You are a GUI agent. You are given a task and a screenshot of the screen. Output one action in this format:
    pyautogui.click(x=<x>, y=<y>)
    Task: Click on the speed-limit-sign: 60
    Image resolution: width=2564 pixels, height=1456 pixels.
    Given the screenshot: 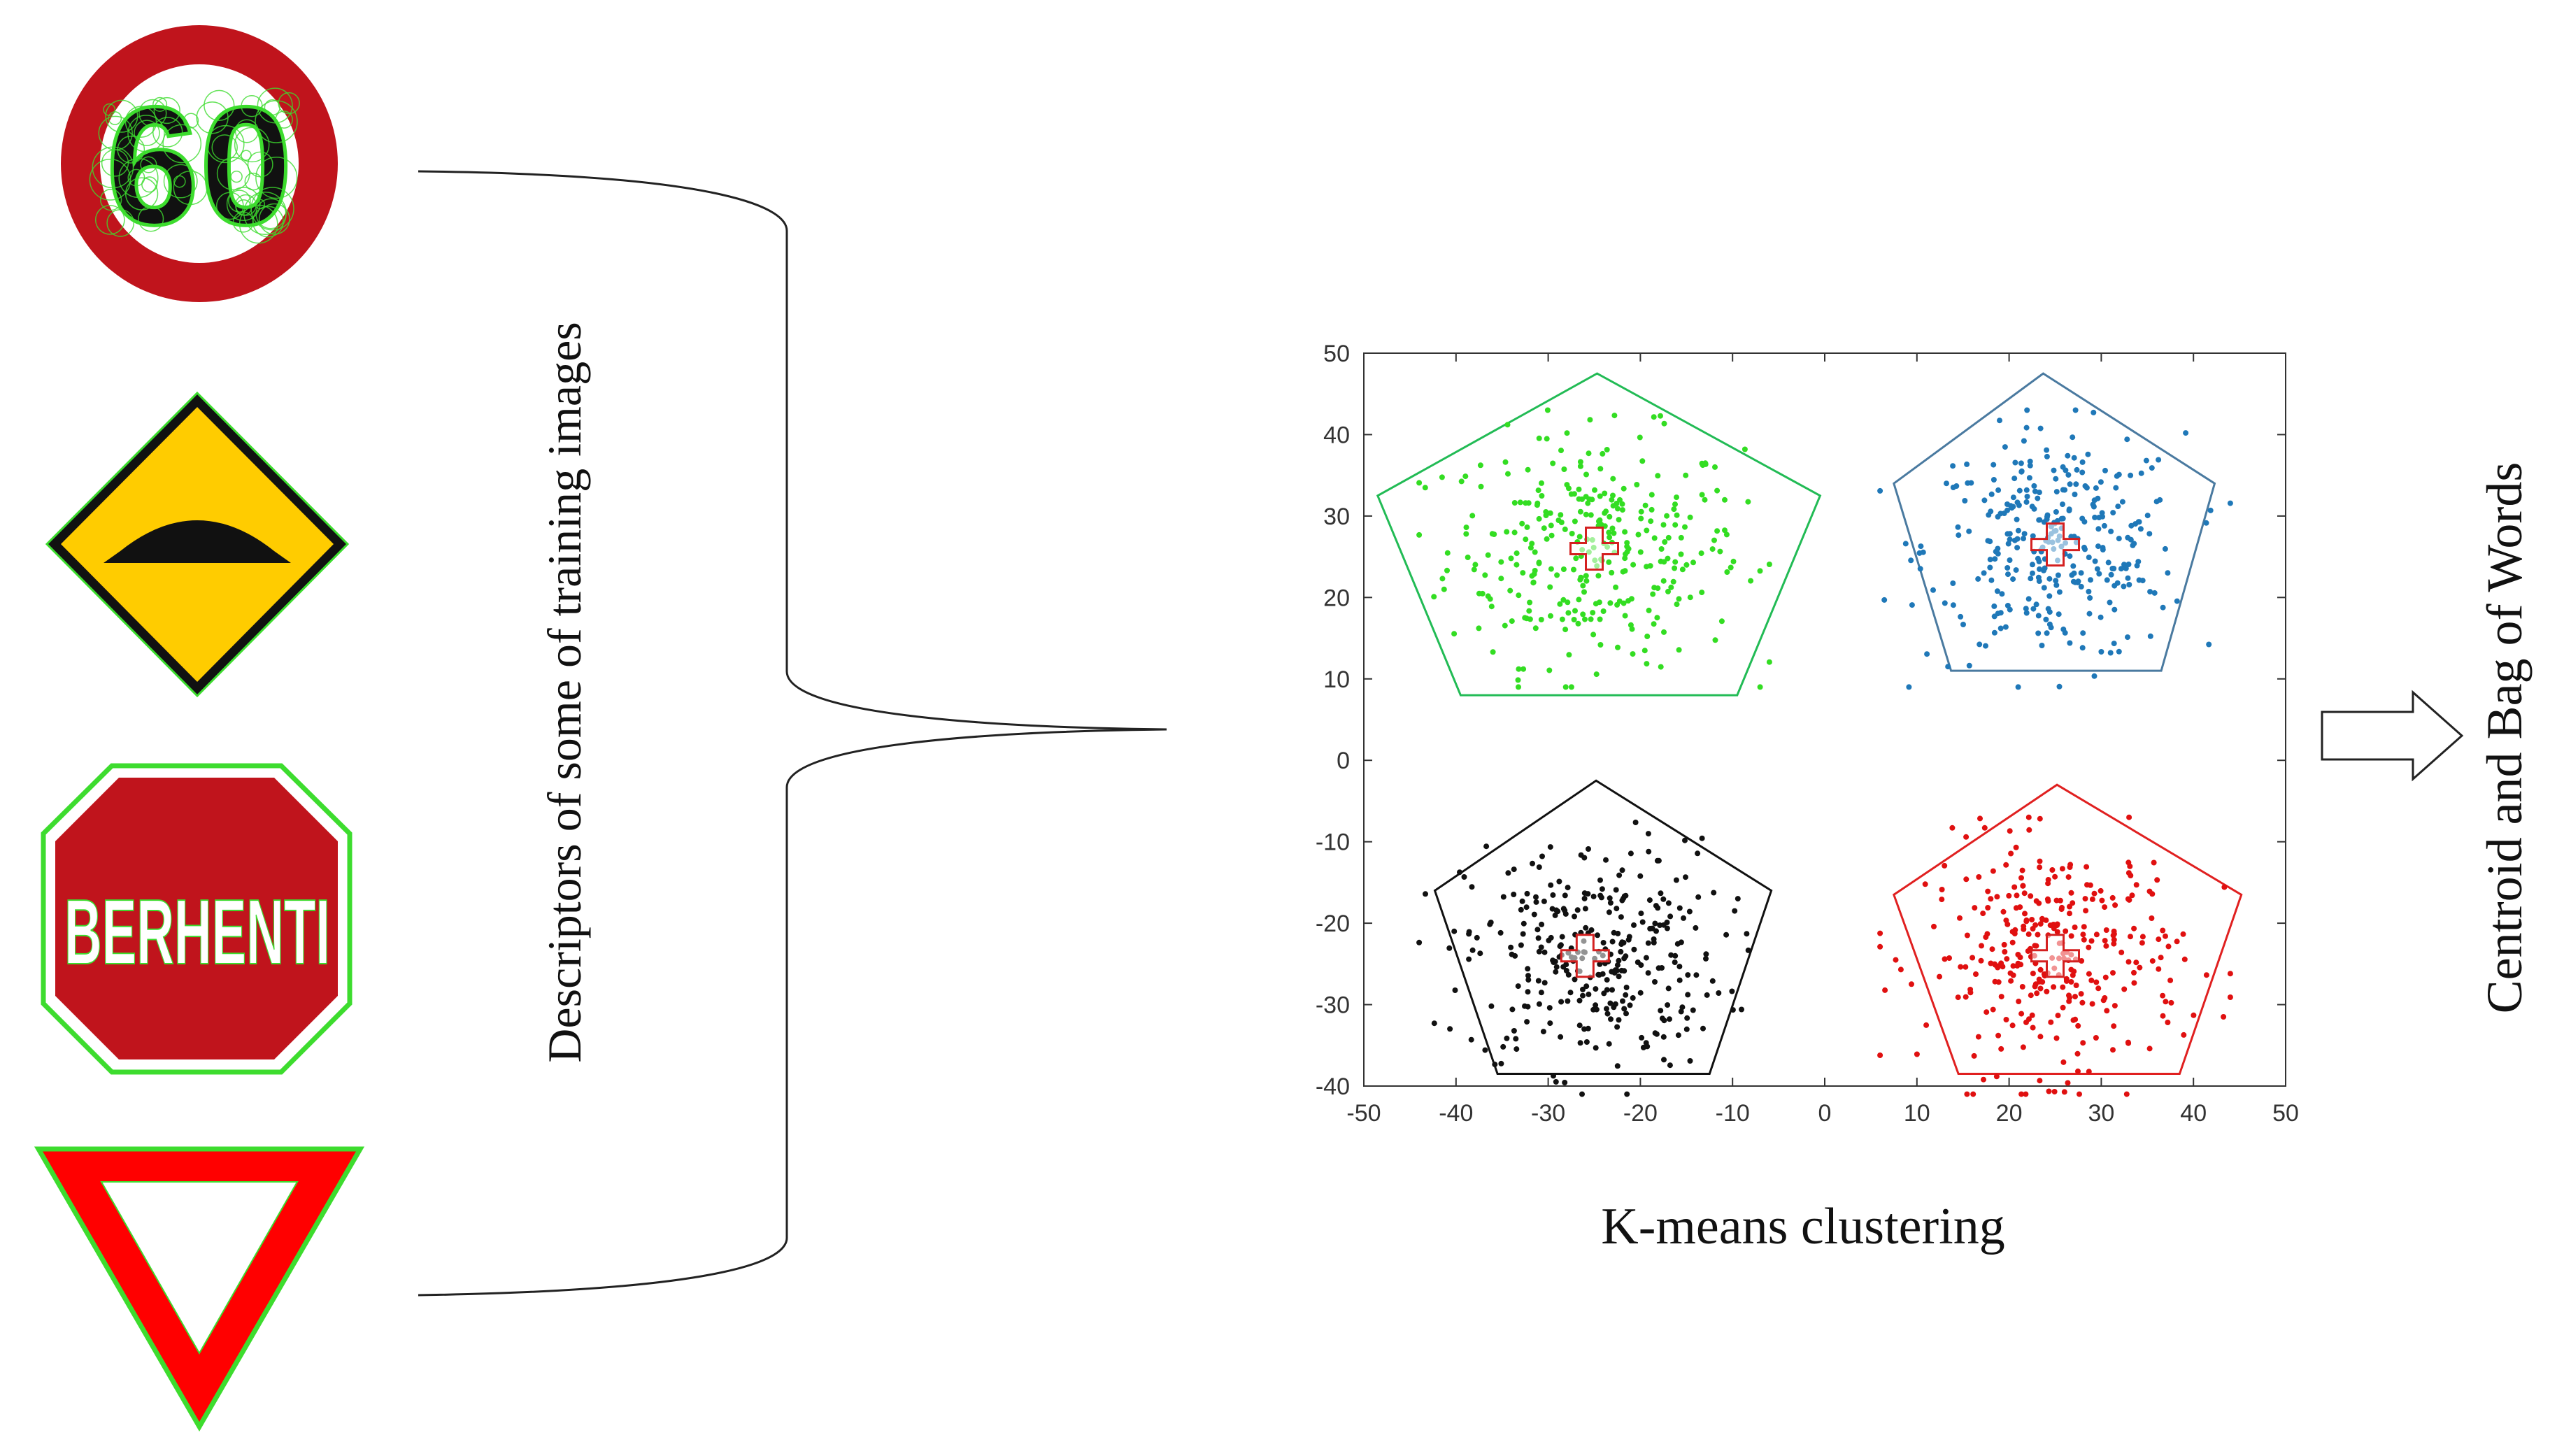 What is the action you would take?
    pyautogui.click(x=199, y=163)
    